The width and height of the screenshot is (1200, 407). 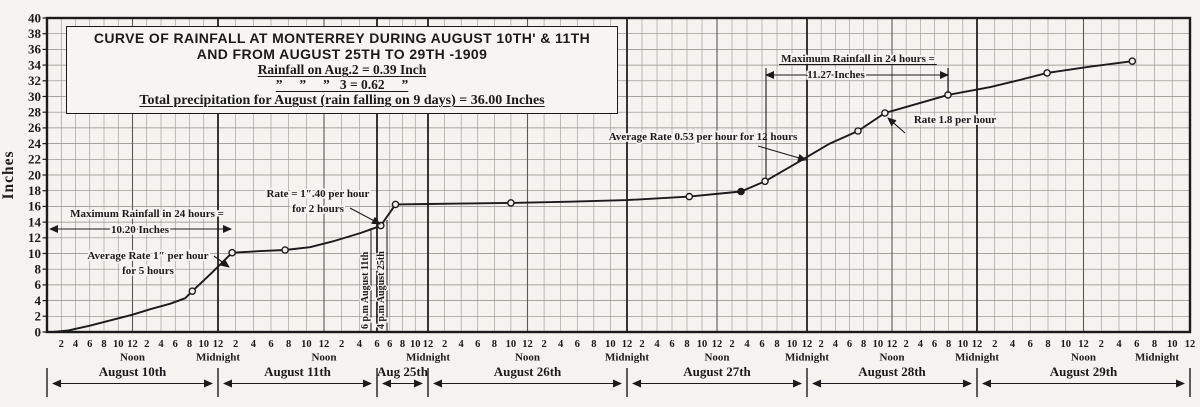 I want to click on y-tick-label: 2, so click(x=38, y=316).